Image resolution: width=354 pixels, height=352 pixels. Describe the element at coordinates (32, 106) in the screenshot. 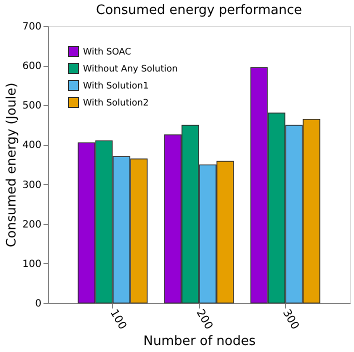

I see `y-tick-label: 500` at that location.